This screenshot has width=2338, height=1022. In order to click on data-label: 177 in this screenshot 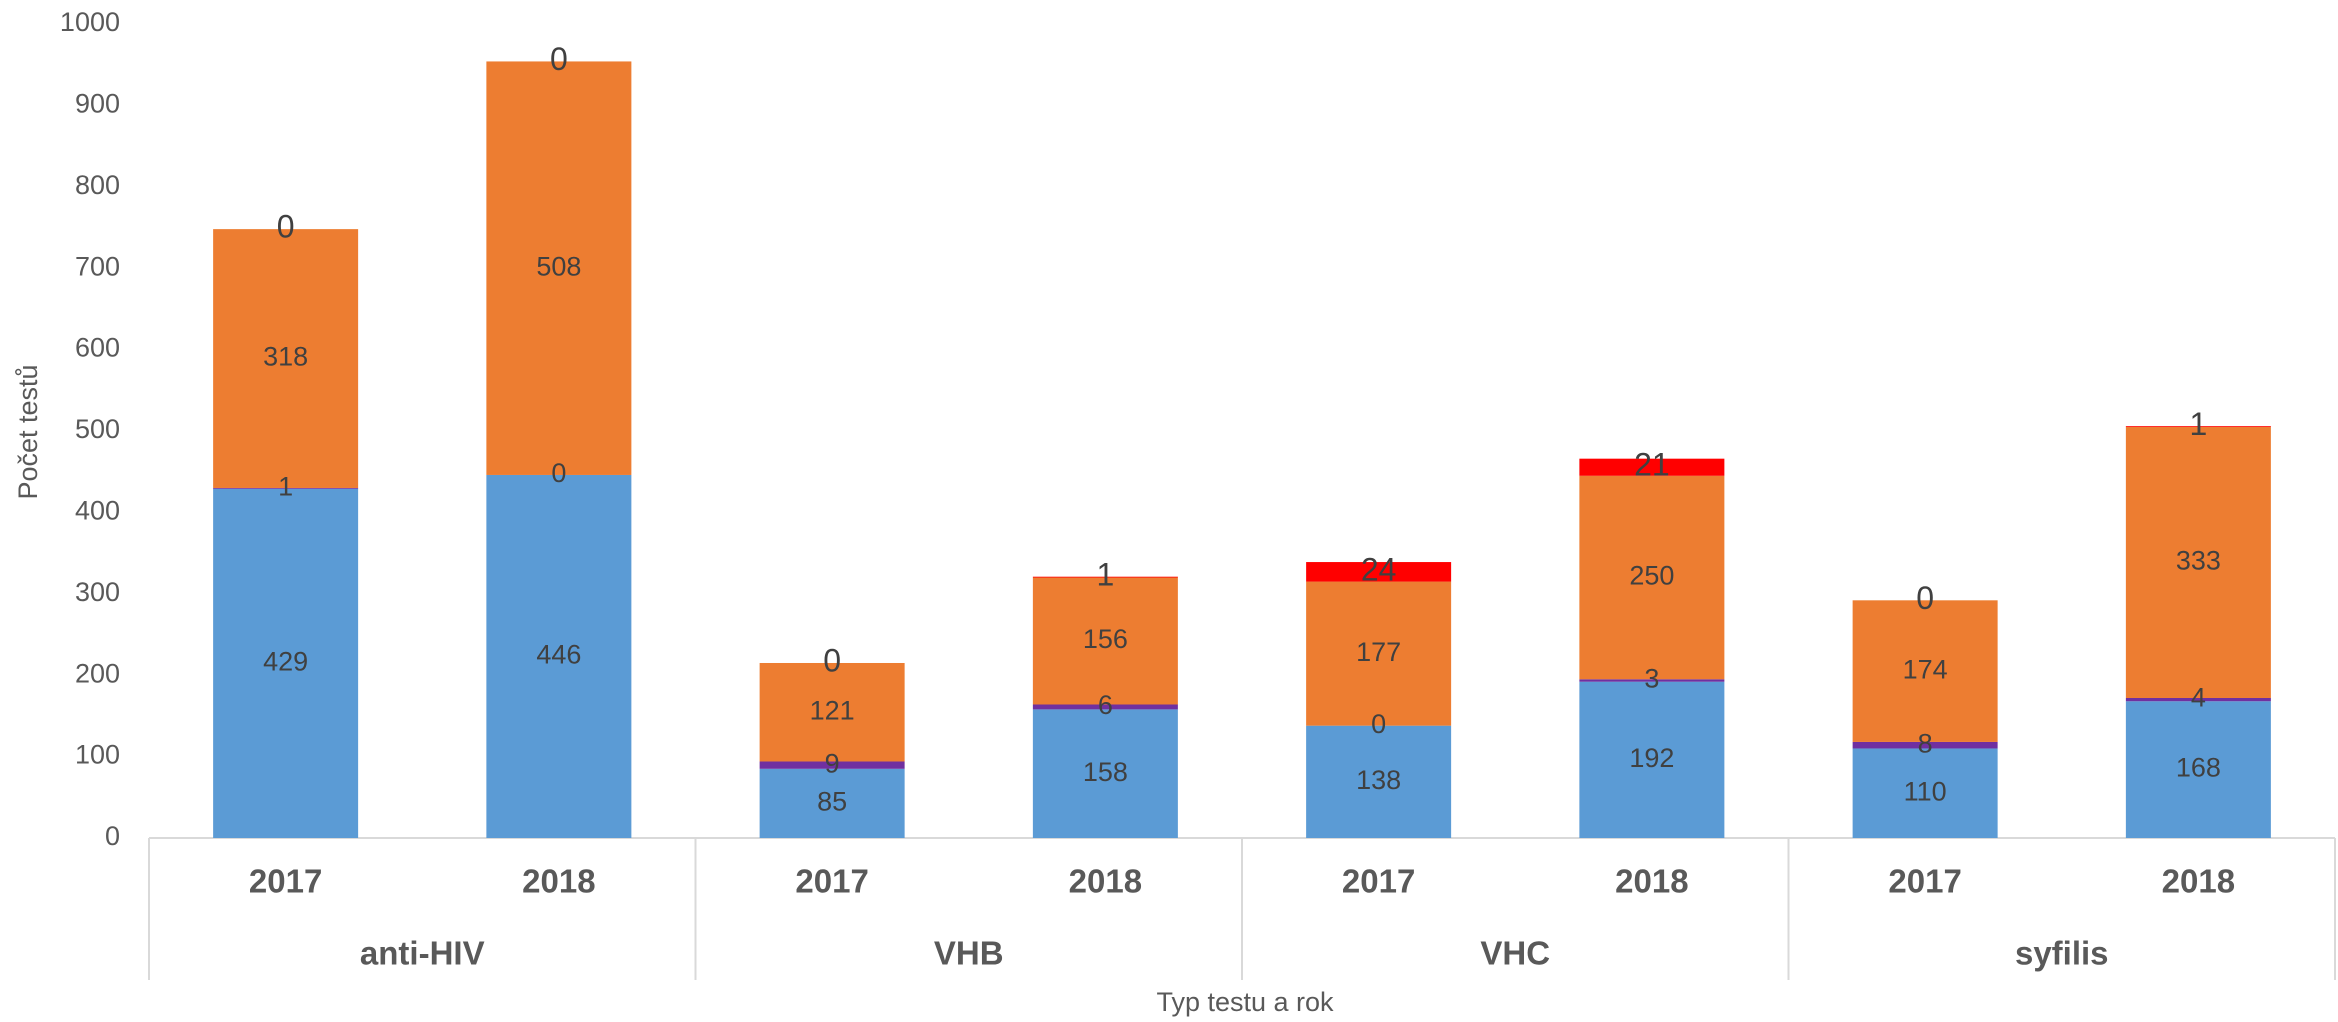, I will do `click(1378, 652)`.